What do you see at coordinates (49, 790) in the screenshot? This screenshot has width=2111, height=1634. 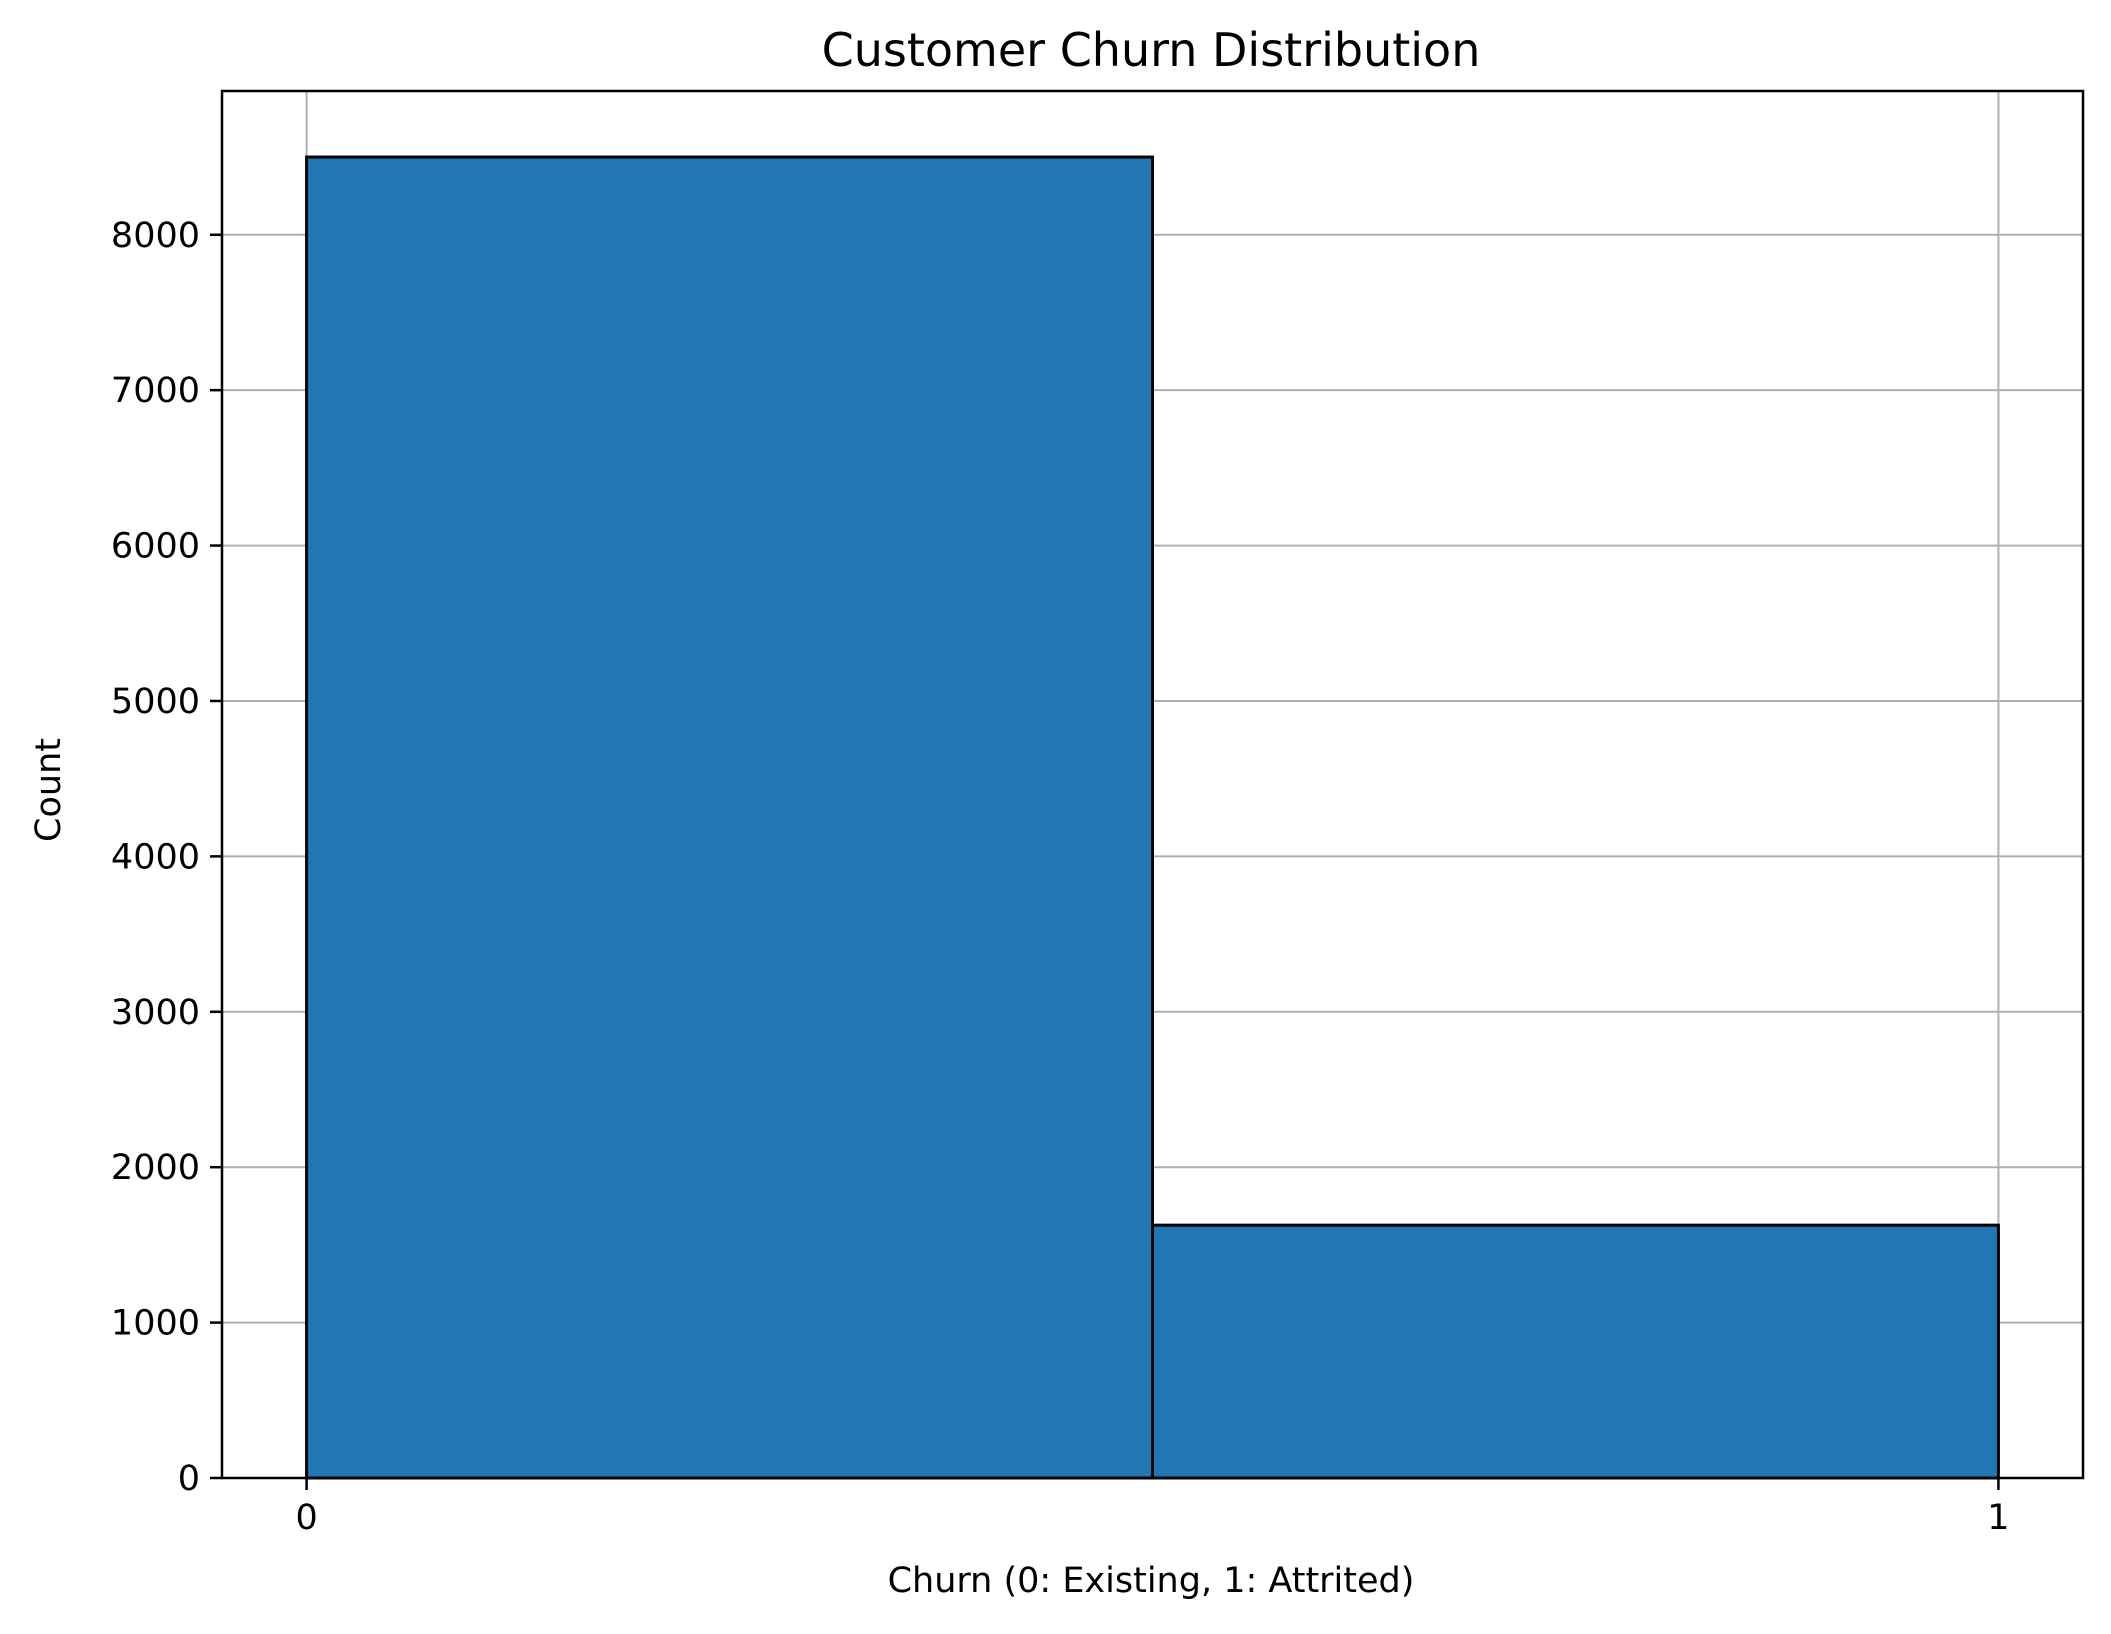 I see `y-axis-label: Count` at bounding box center [49, 790].